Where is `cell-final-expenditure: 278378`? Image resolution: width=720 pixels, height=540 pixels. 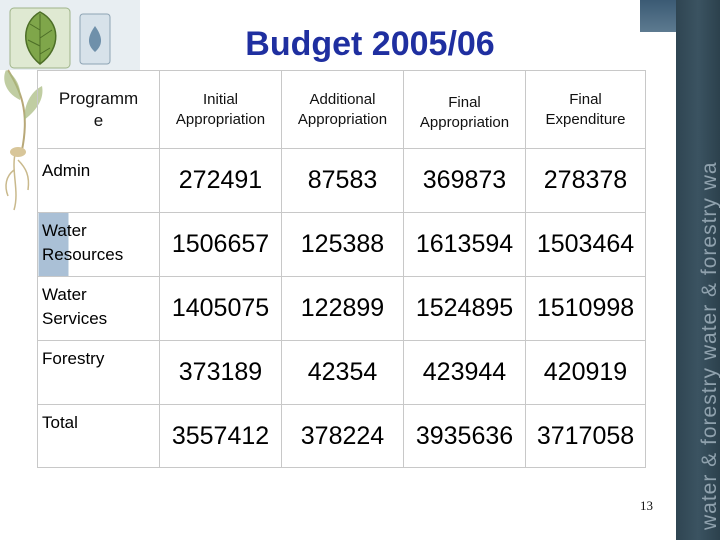 cell-final-expenditure: 278378 is located at coordinates (585, 180).